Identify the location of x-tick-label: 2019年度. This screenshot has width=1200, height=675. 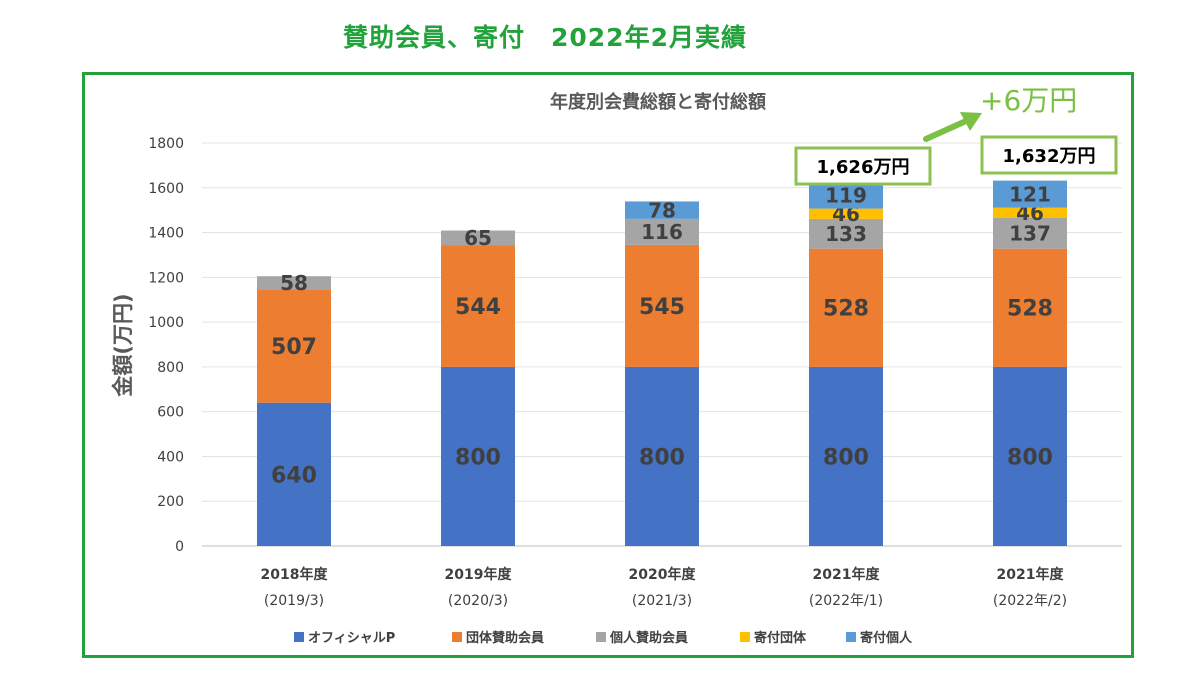
(479, 574).